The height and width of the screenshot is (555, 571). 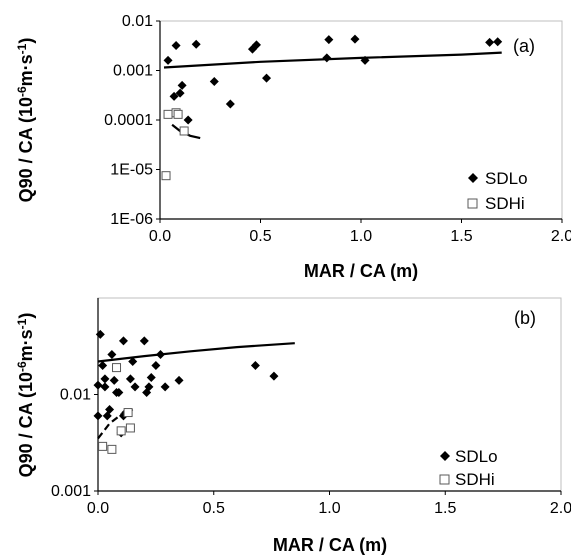 I want to click on x-axis-title-b: MAR / CA (m), so click(x=330, y=545).